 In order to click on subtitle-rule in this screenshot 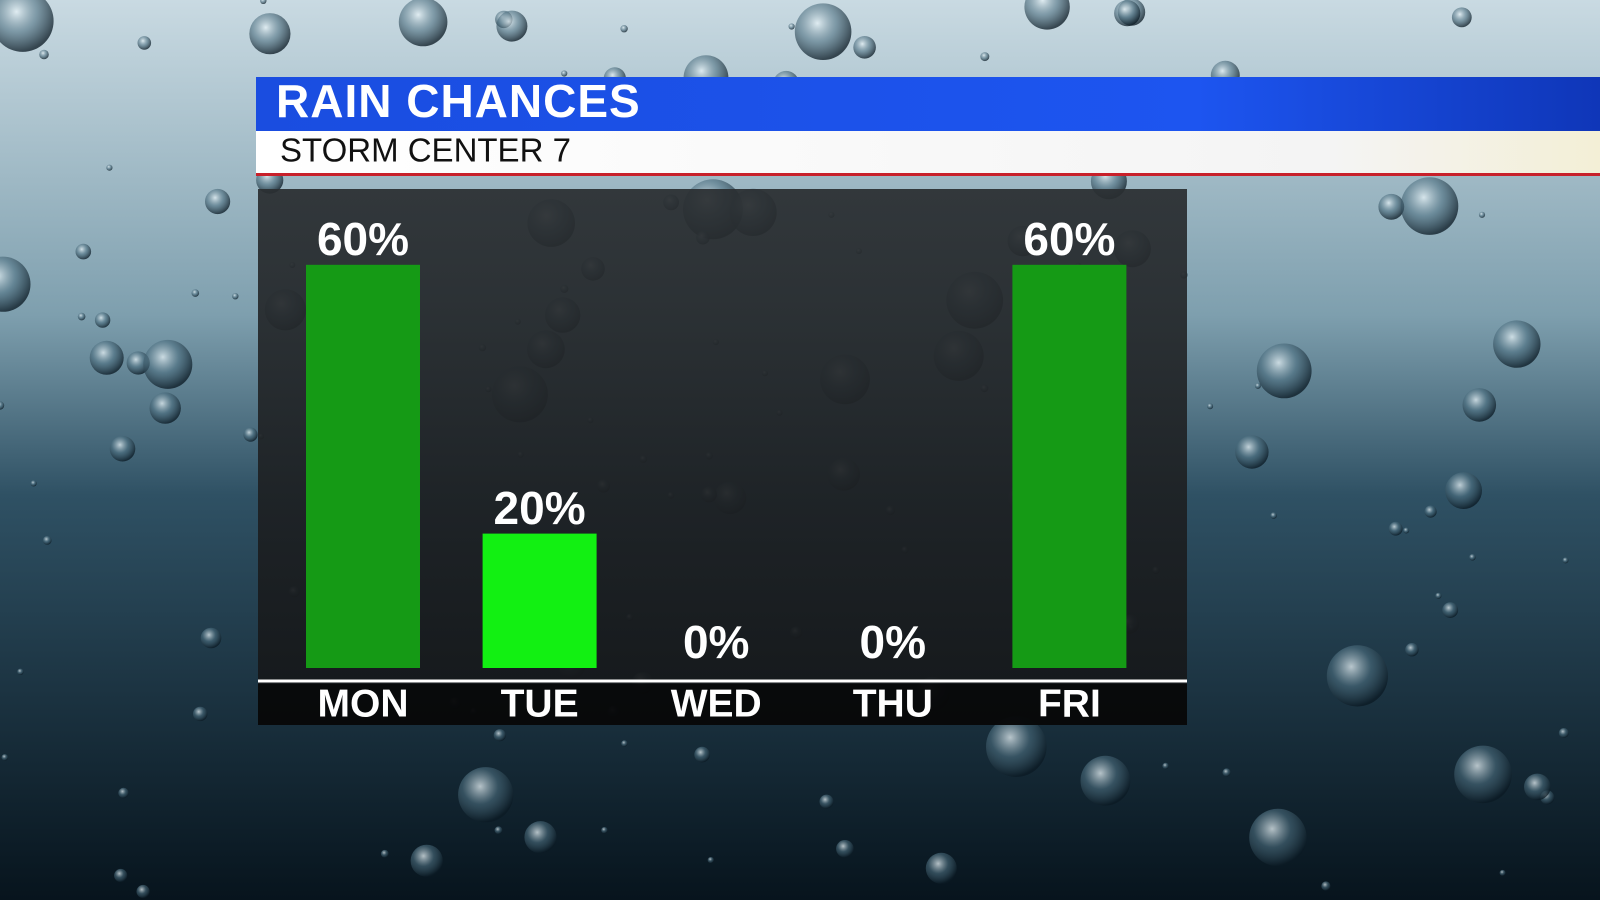, I will do `click(928, 174)`.